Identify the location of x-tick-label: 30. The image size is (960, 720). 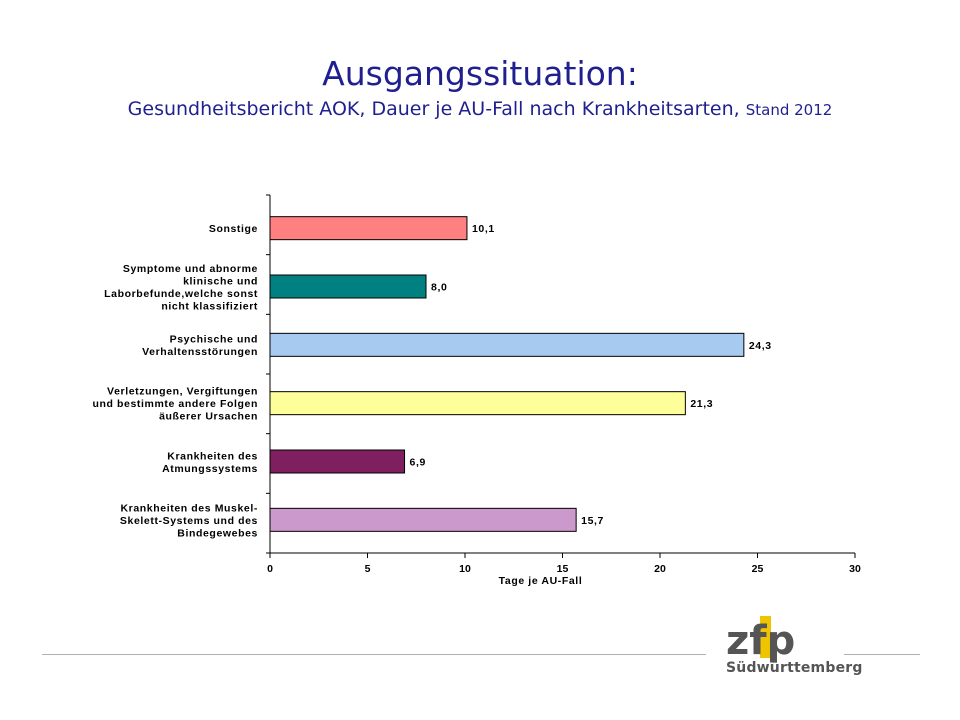
(855, 569).